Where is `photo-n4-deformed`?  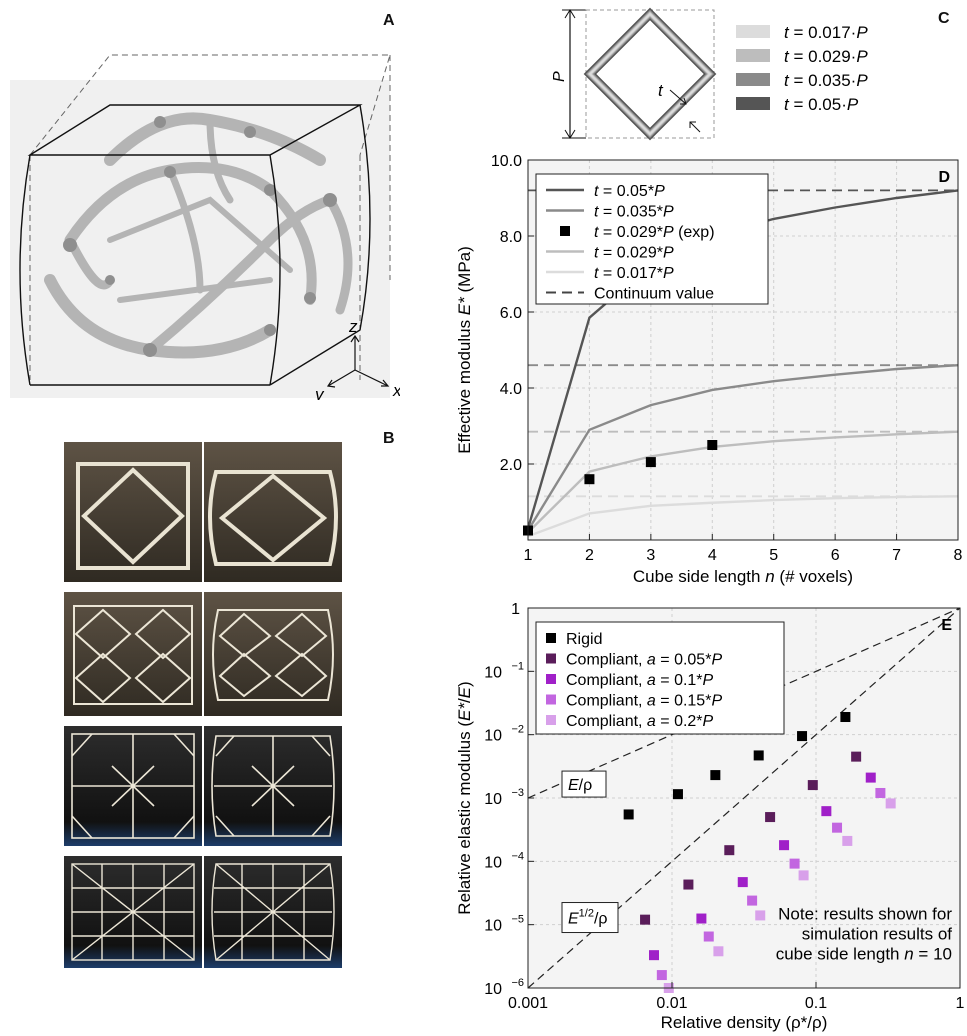 photo-n4-deformed is located at coordinates (273, 654).